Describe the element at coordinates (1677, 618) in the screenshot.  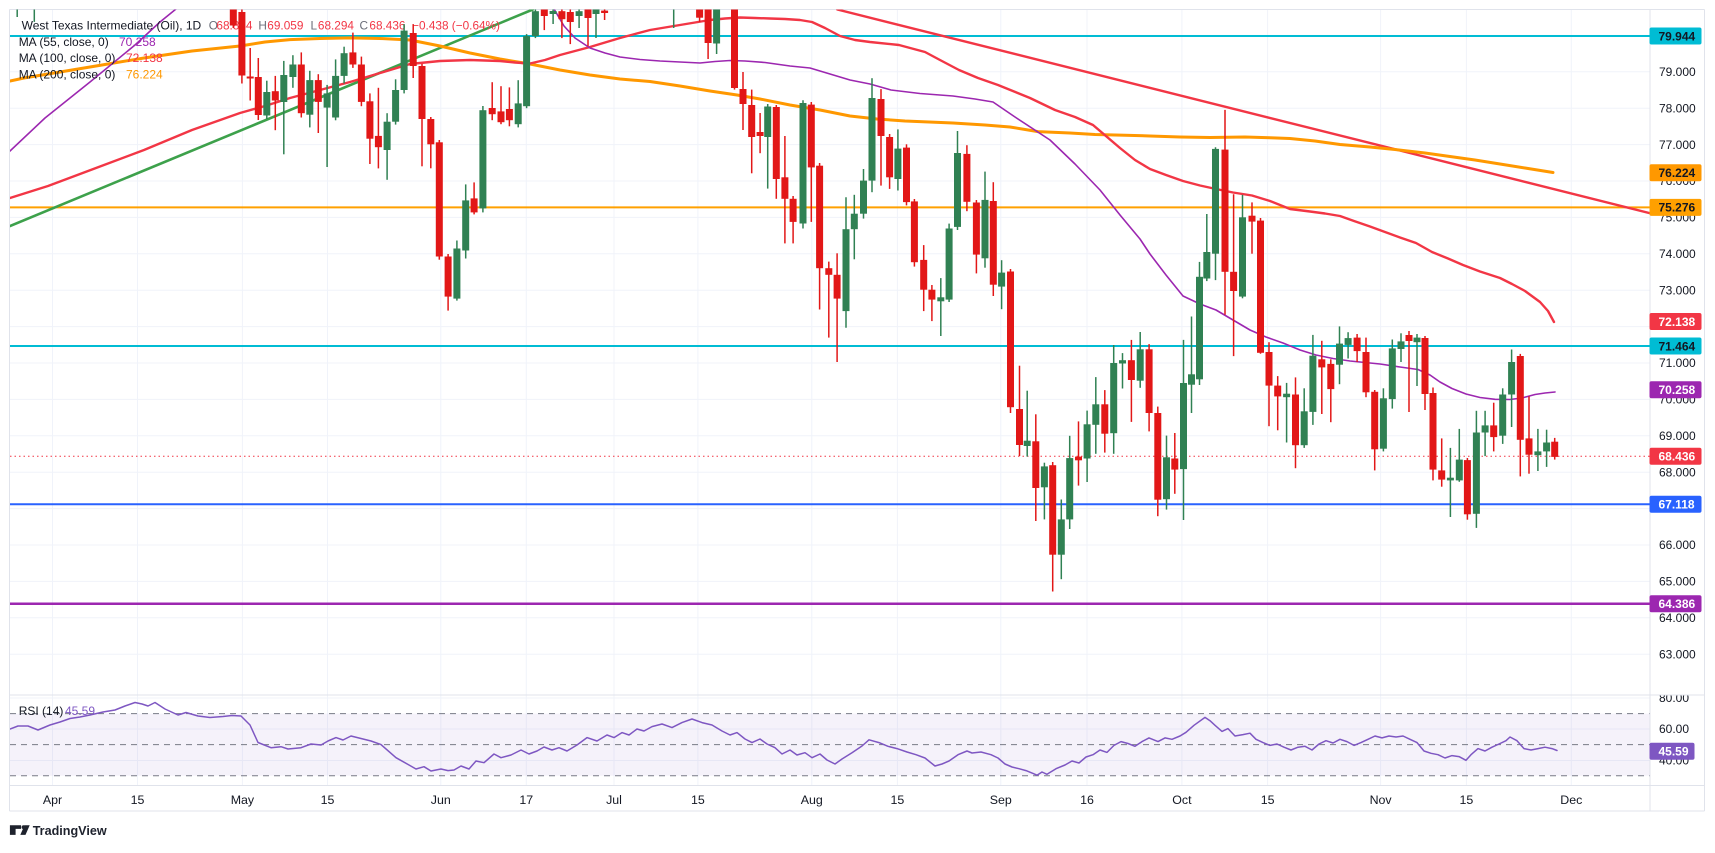
I see `svg-text: 64.000` at that location.